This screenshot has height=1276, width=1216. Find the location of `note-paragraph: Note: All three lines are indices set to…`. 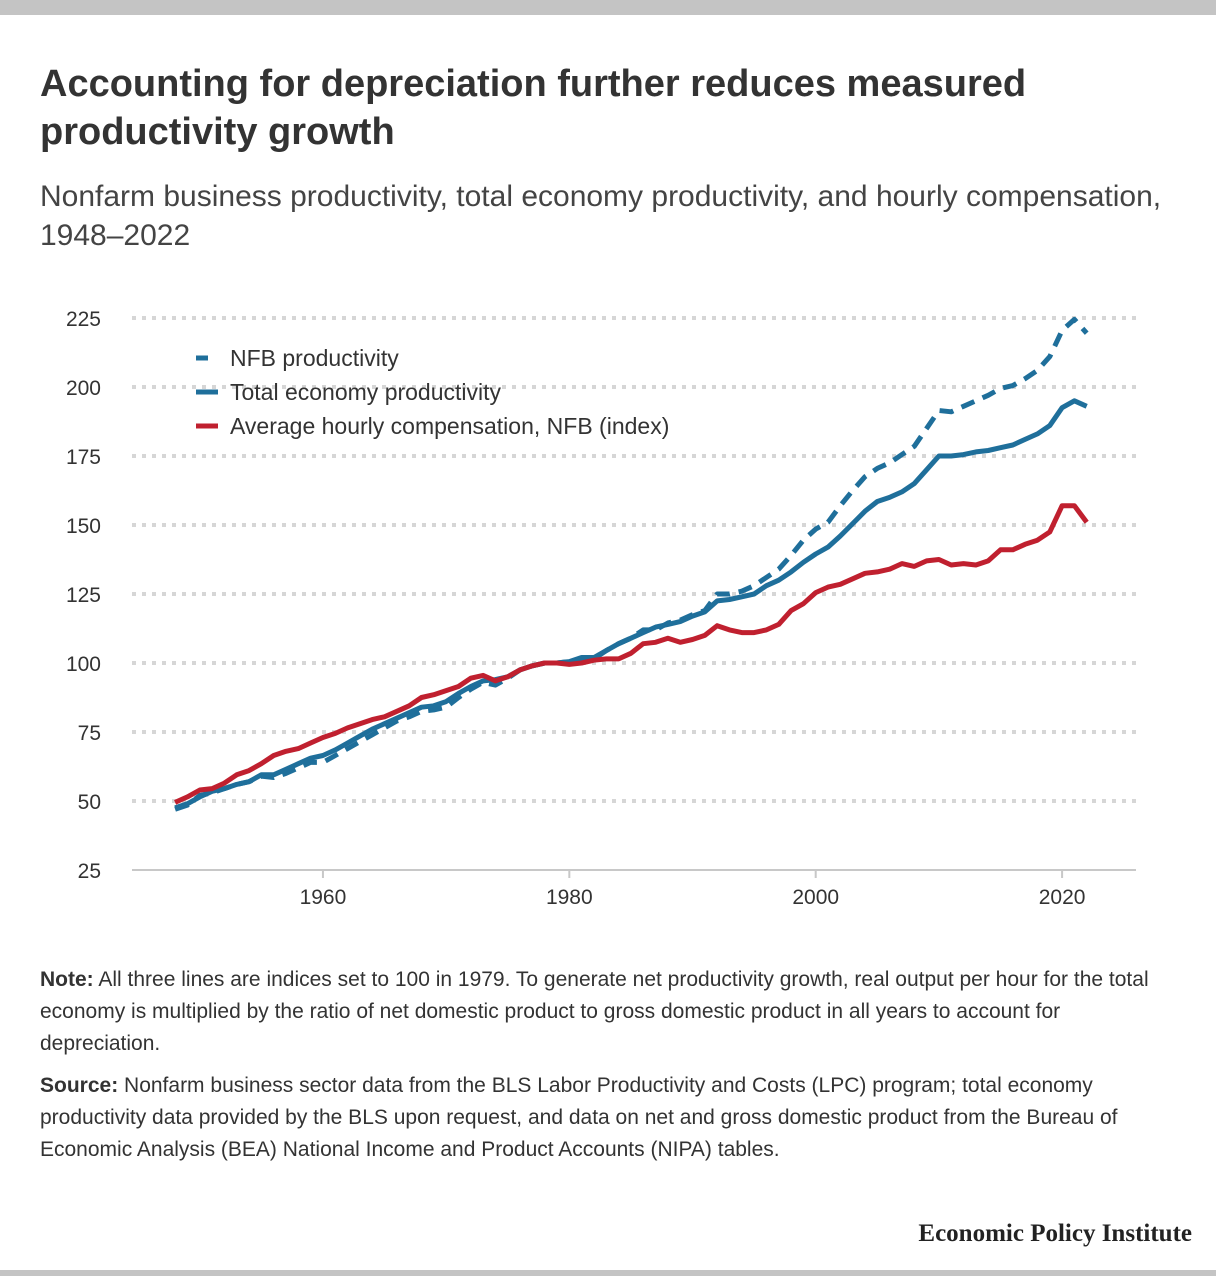

note-paragraph: Note: All three lines are indices set to… is located at coordinates (610, 1012).